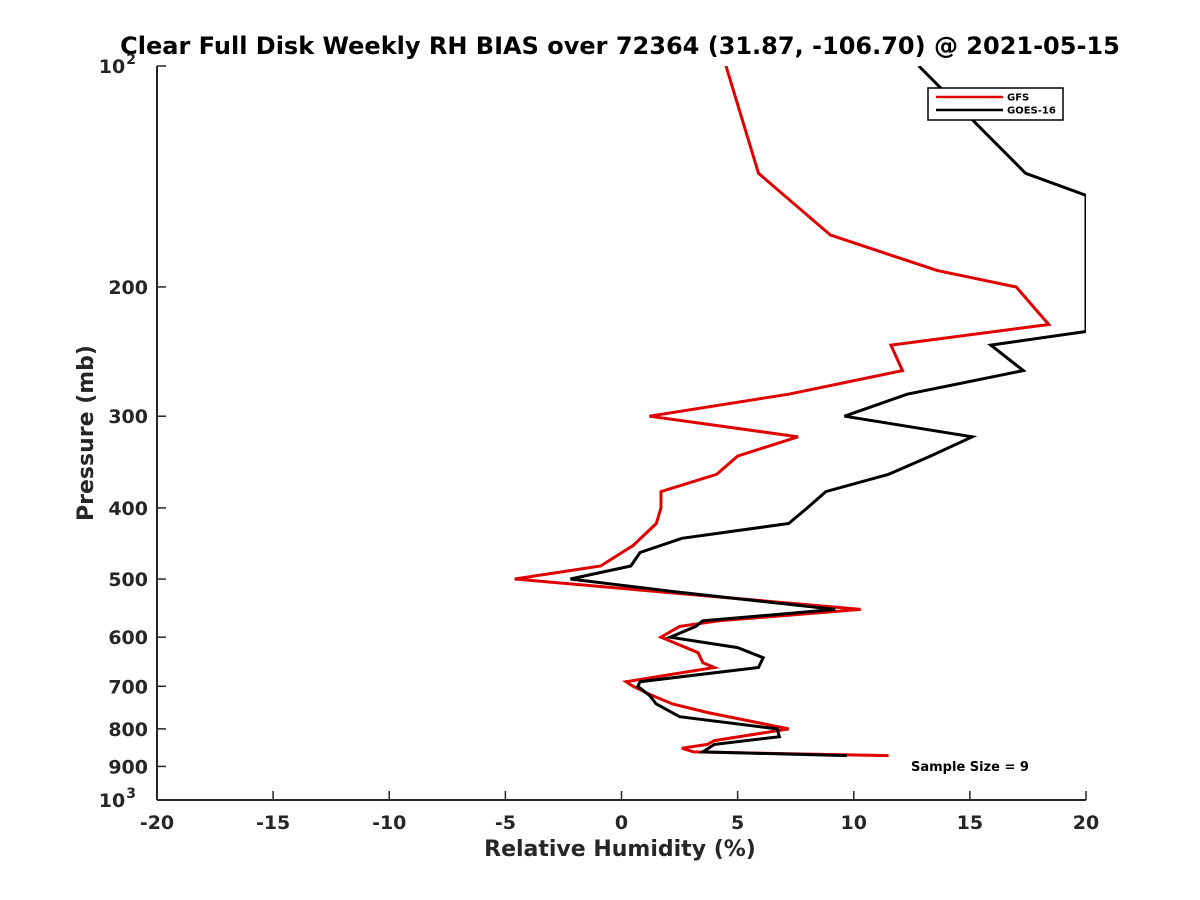 The image size is (1200, 900). What do you see at coordinates (128, 638) in the screenshot?
I see `y-tick-label: 600` at bounding box center [128, 638].